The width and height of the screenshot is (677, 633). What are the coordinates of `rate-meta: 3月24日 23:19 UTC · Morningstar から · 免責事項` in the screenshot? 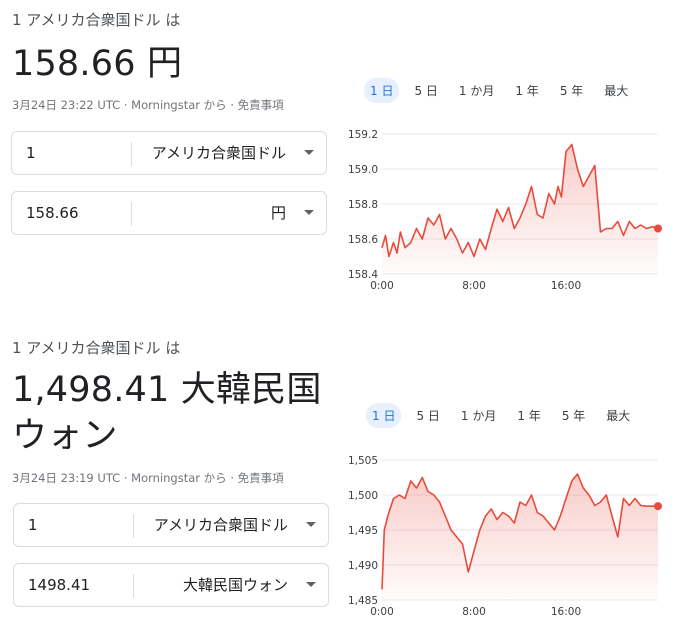 It's located at (148, 478).